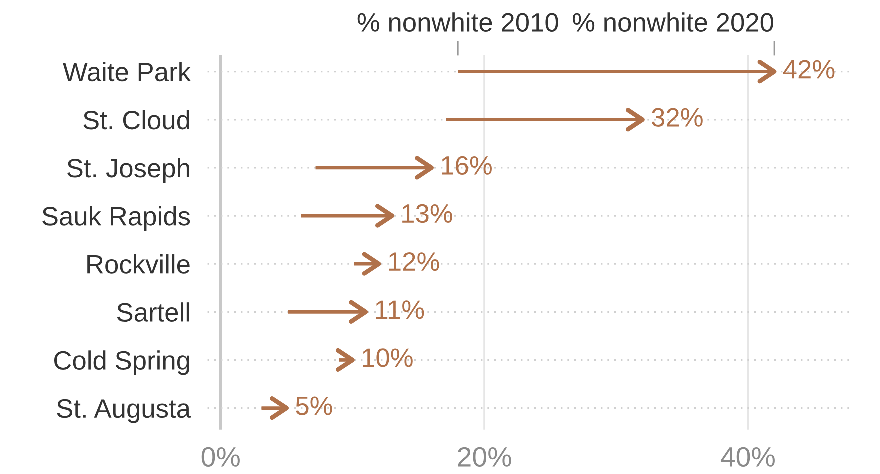  What do you see at coordinates (458, 22) in the screenshot?
I see `text: % nonwhite 2010` at bounding box center [458, 22].